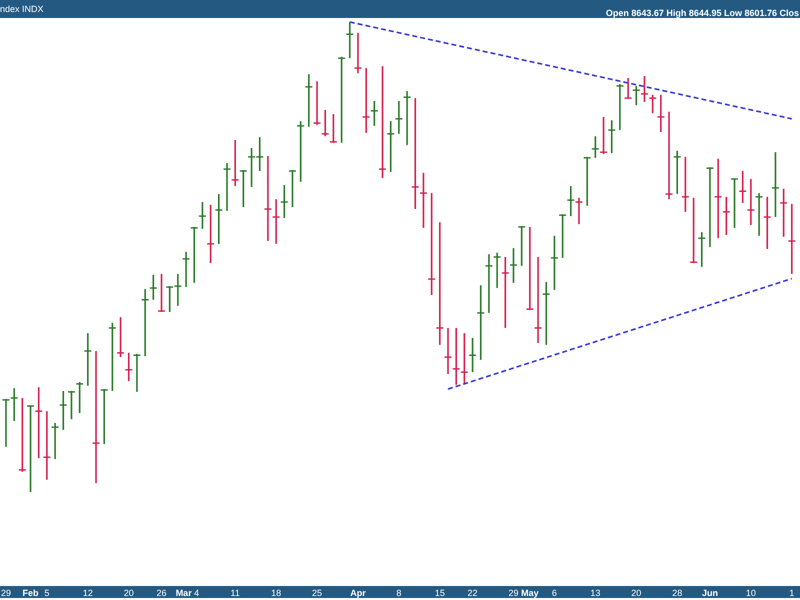 The width and height of the screenshot is (800, 600). What do you see at coordinates (399, 593) in the screenshot?
I see `x-tick-label: 8` at bounding box center [399, 593].